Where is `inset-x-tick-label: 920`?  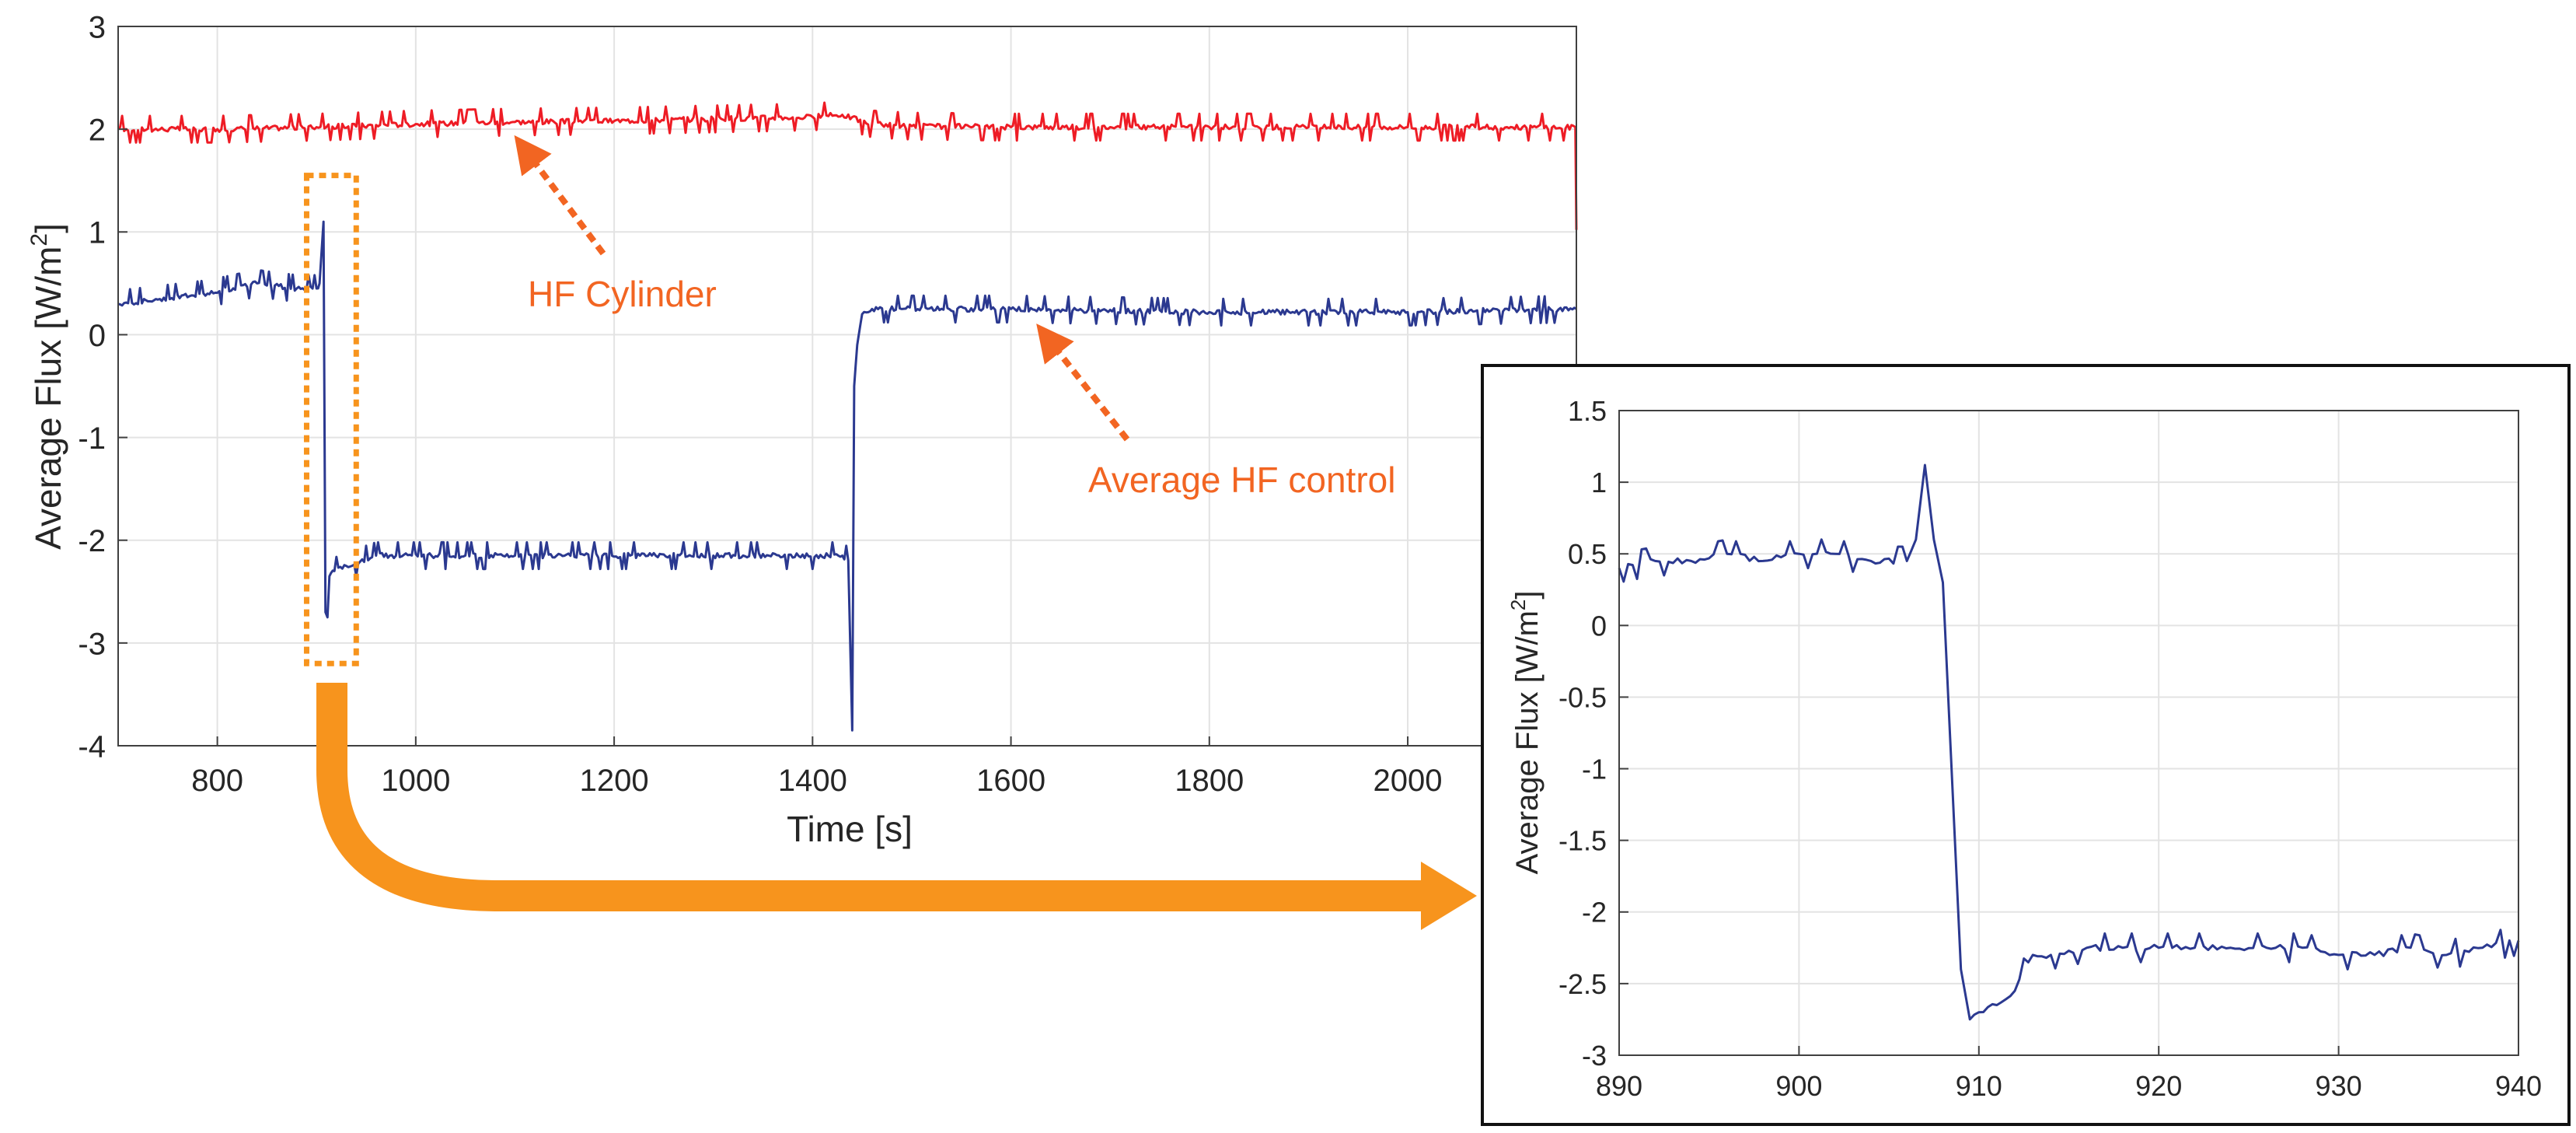
inset-x-tick-label: 920 is located at coordinates (2158, 1086).